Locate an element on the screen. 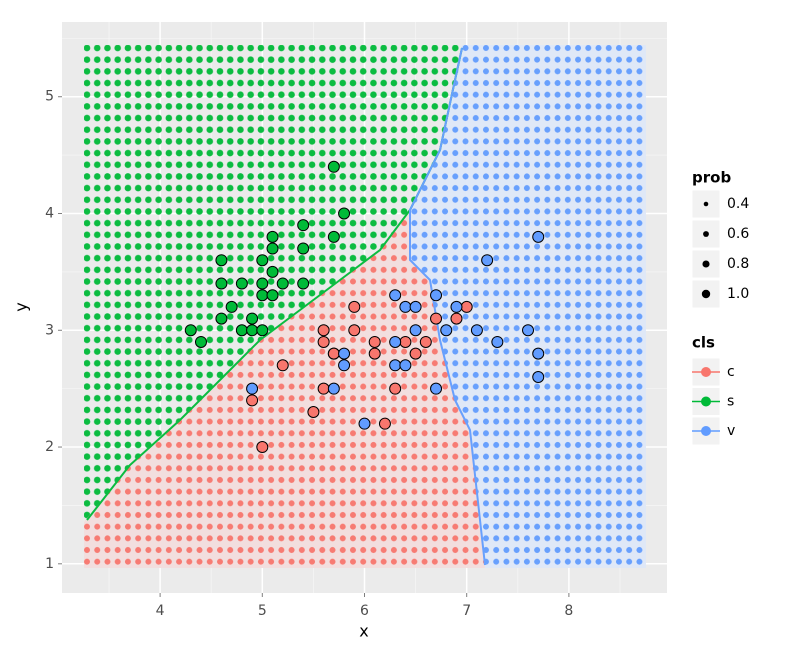 The height and width of the screenshot is (660, 800). legend-label: v is located at coordinates (731, 431).